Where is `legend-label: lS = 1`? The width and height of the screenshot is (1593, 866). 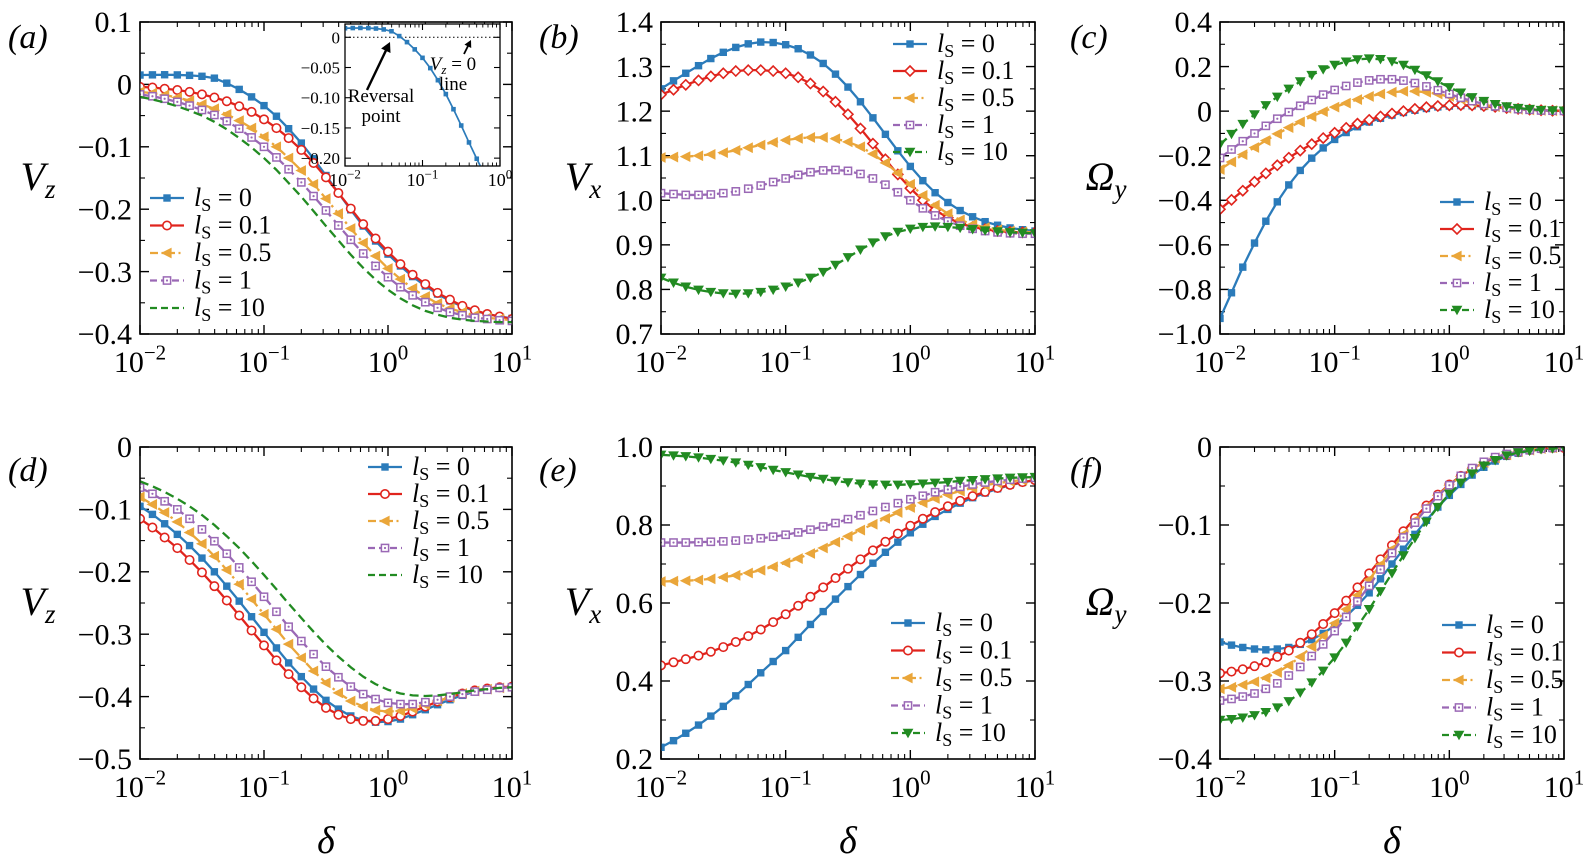
legend-label: lS = 1 is located at coordinates (1515, 709).